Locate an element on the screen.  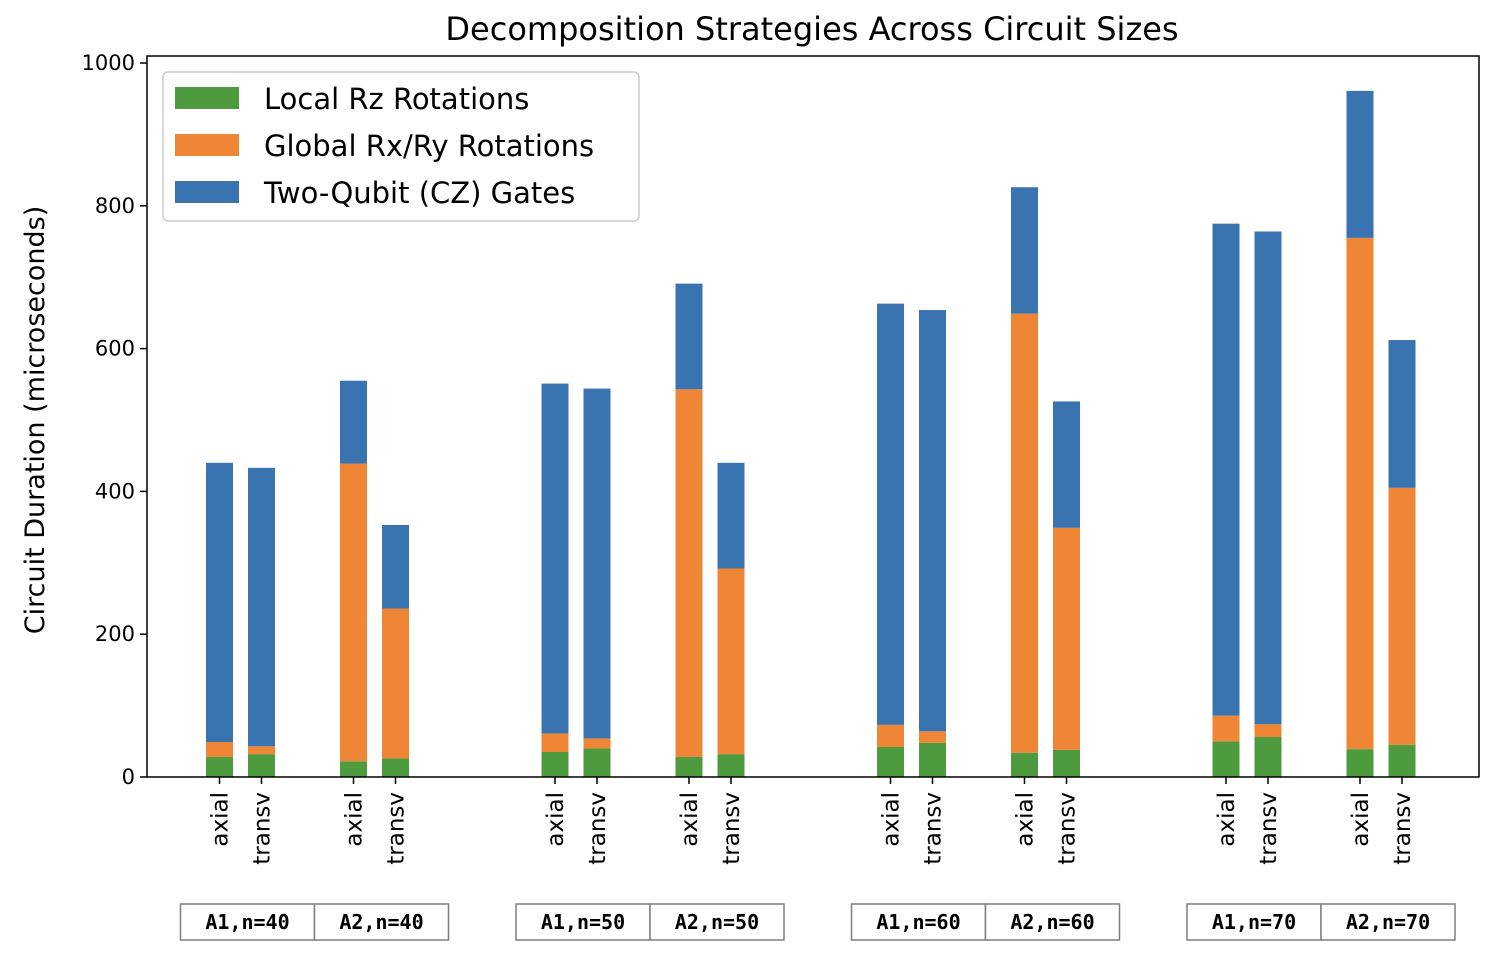
group-label: A1,n=70 is located at coordinates (1254, 922).